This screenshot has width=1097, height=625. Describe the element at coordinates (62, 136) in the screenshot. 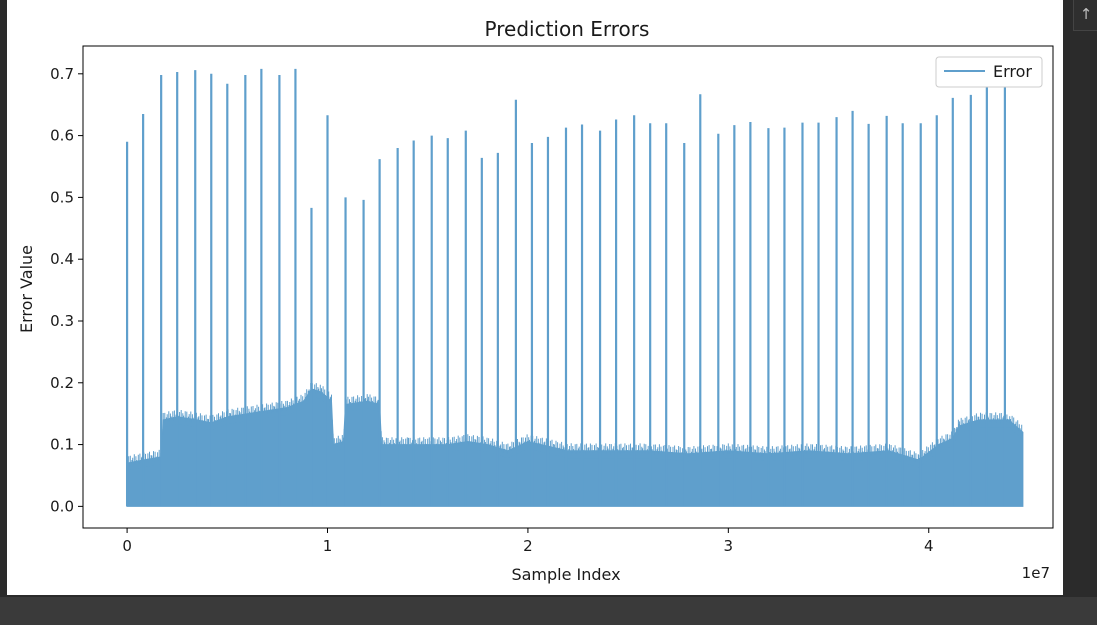

I see `y-tick-label: 0.6` at that location.